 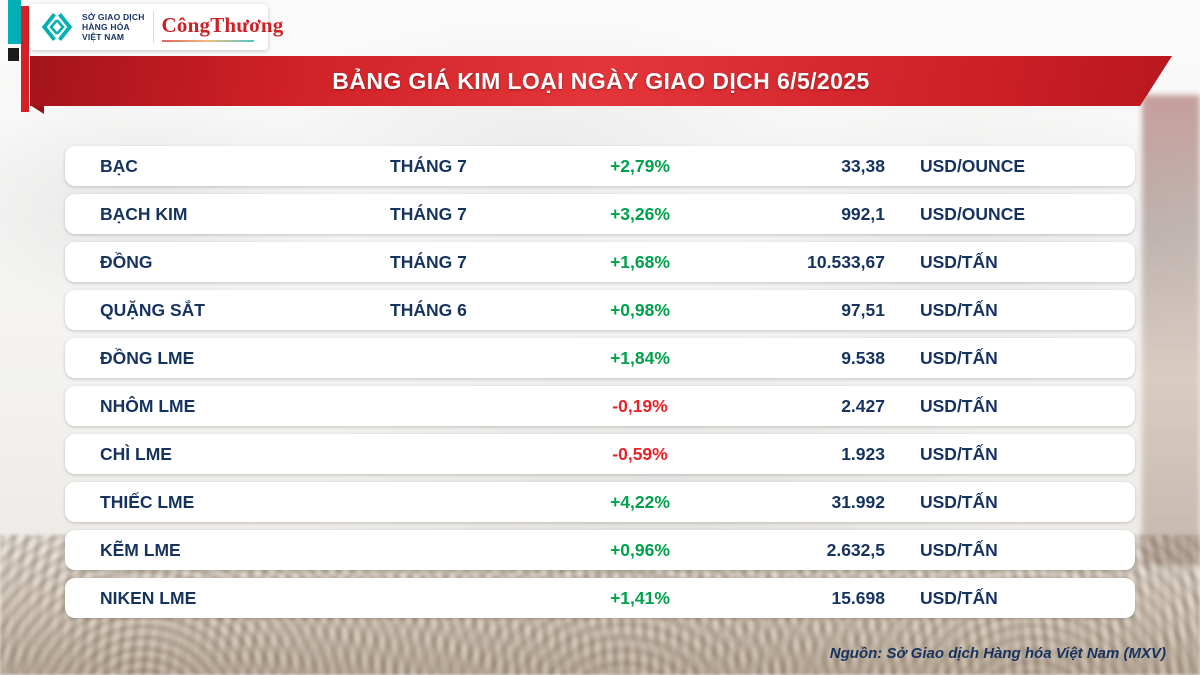 I want to click on corner-decoration-teal, so click(x=14, y=22).